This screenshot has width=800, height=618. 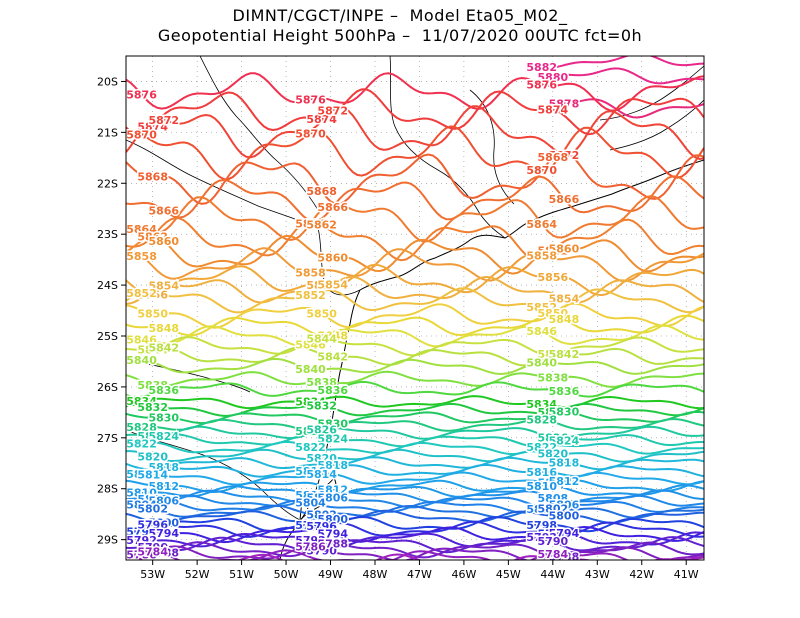 I want to click on x-tick-label: 43W, so click(x=597, y=574).